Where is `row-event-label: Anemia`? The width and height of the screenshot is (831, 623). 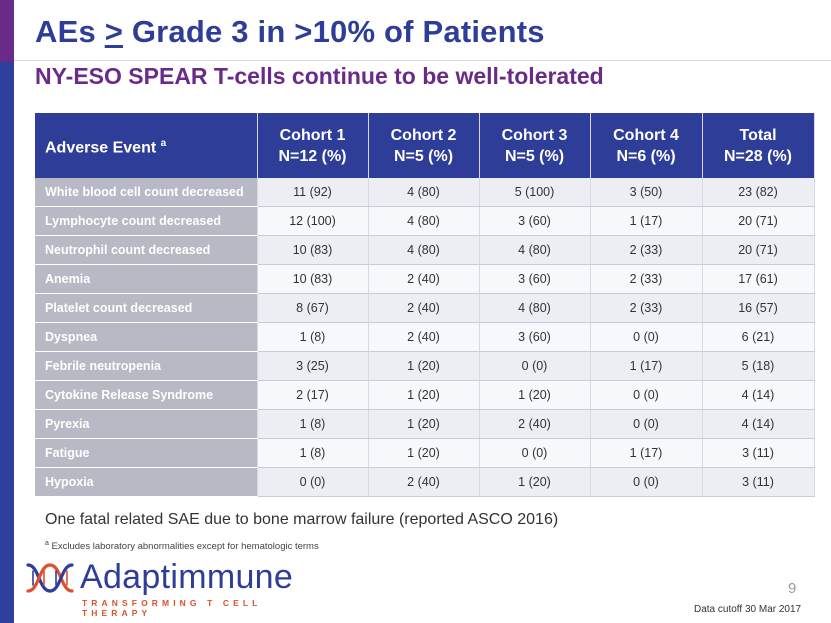 row-event-label: Anemia is located at coordinates (146, 279).